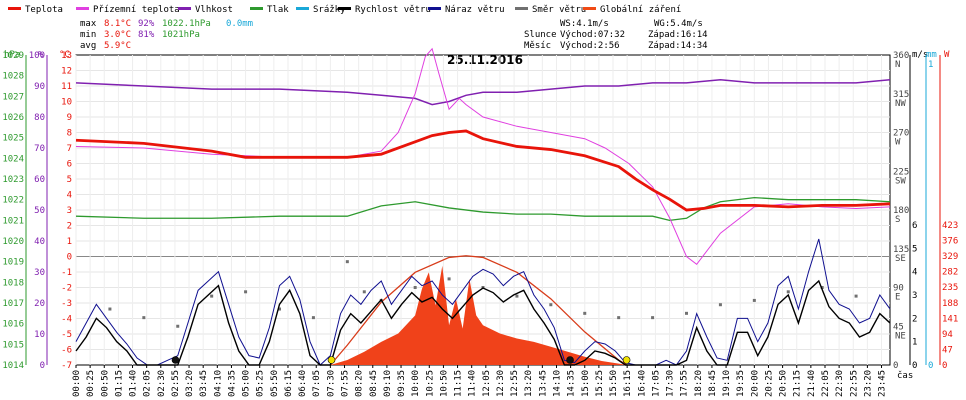 The width and height of the screenshot is (966, 400). Describe the element at coordinates (261, 383) in the screenshot. I see `time-tick-label: 05:25` at that location.